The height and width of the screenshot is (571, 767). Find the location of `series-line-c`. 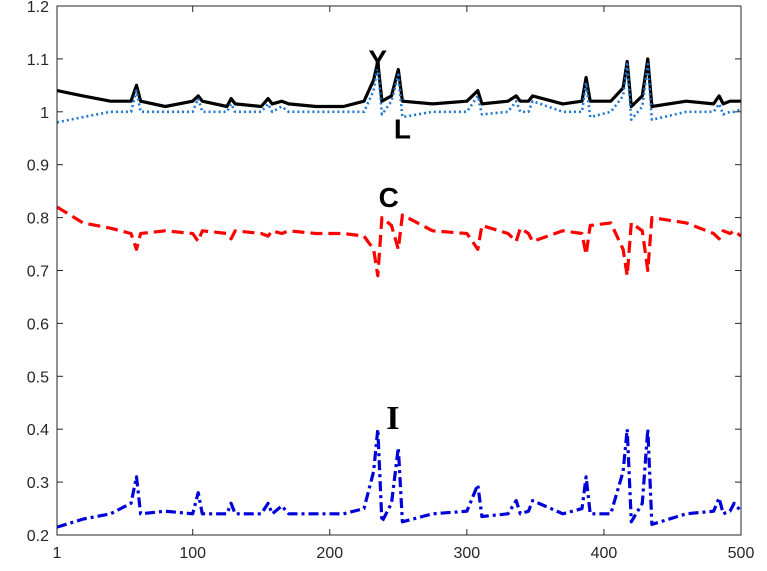

series-line-c is located at coordinates (399, 241).